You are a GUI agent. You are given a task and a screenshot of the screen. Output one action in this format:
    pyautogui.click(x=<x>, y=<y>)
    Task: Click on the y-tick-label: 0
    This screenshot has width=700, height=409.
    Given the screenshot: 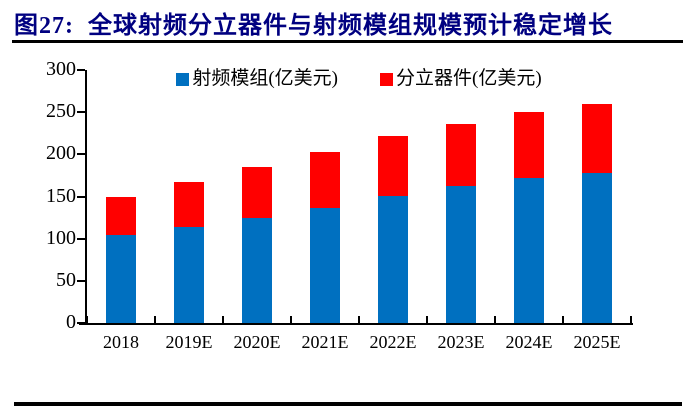 What is the action you would take?
    pyautogui.click(x=71, y=322)
    